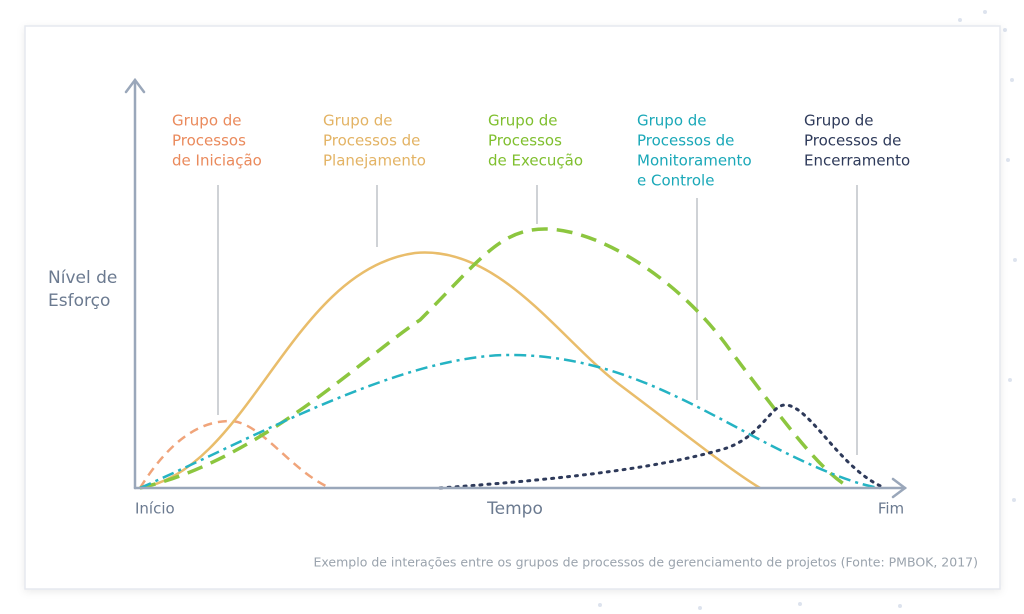 This screenshot has width=1024, height=614. I want to click on x-start-label: Início, so click(155, 509).